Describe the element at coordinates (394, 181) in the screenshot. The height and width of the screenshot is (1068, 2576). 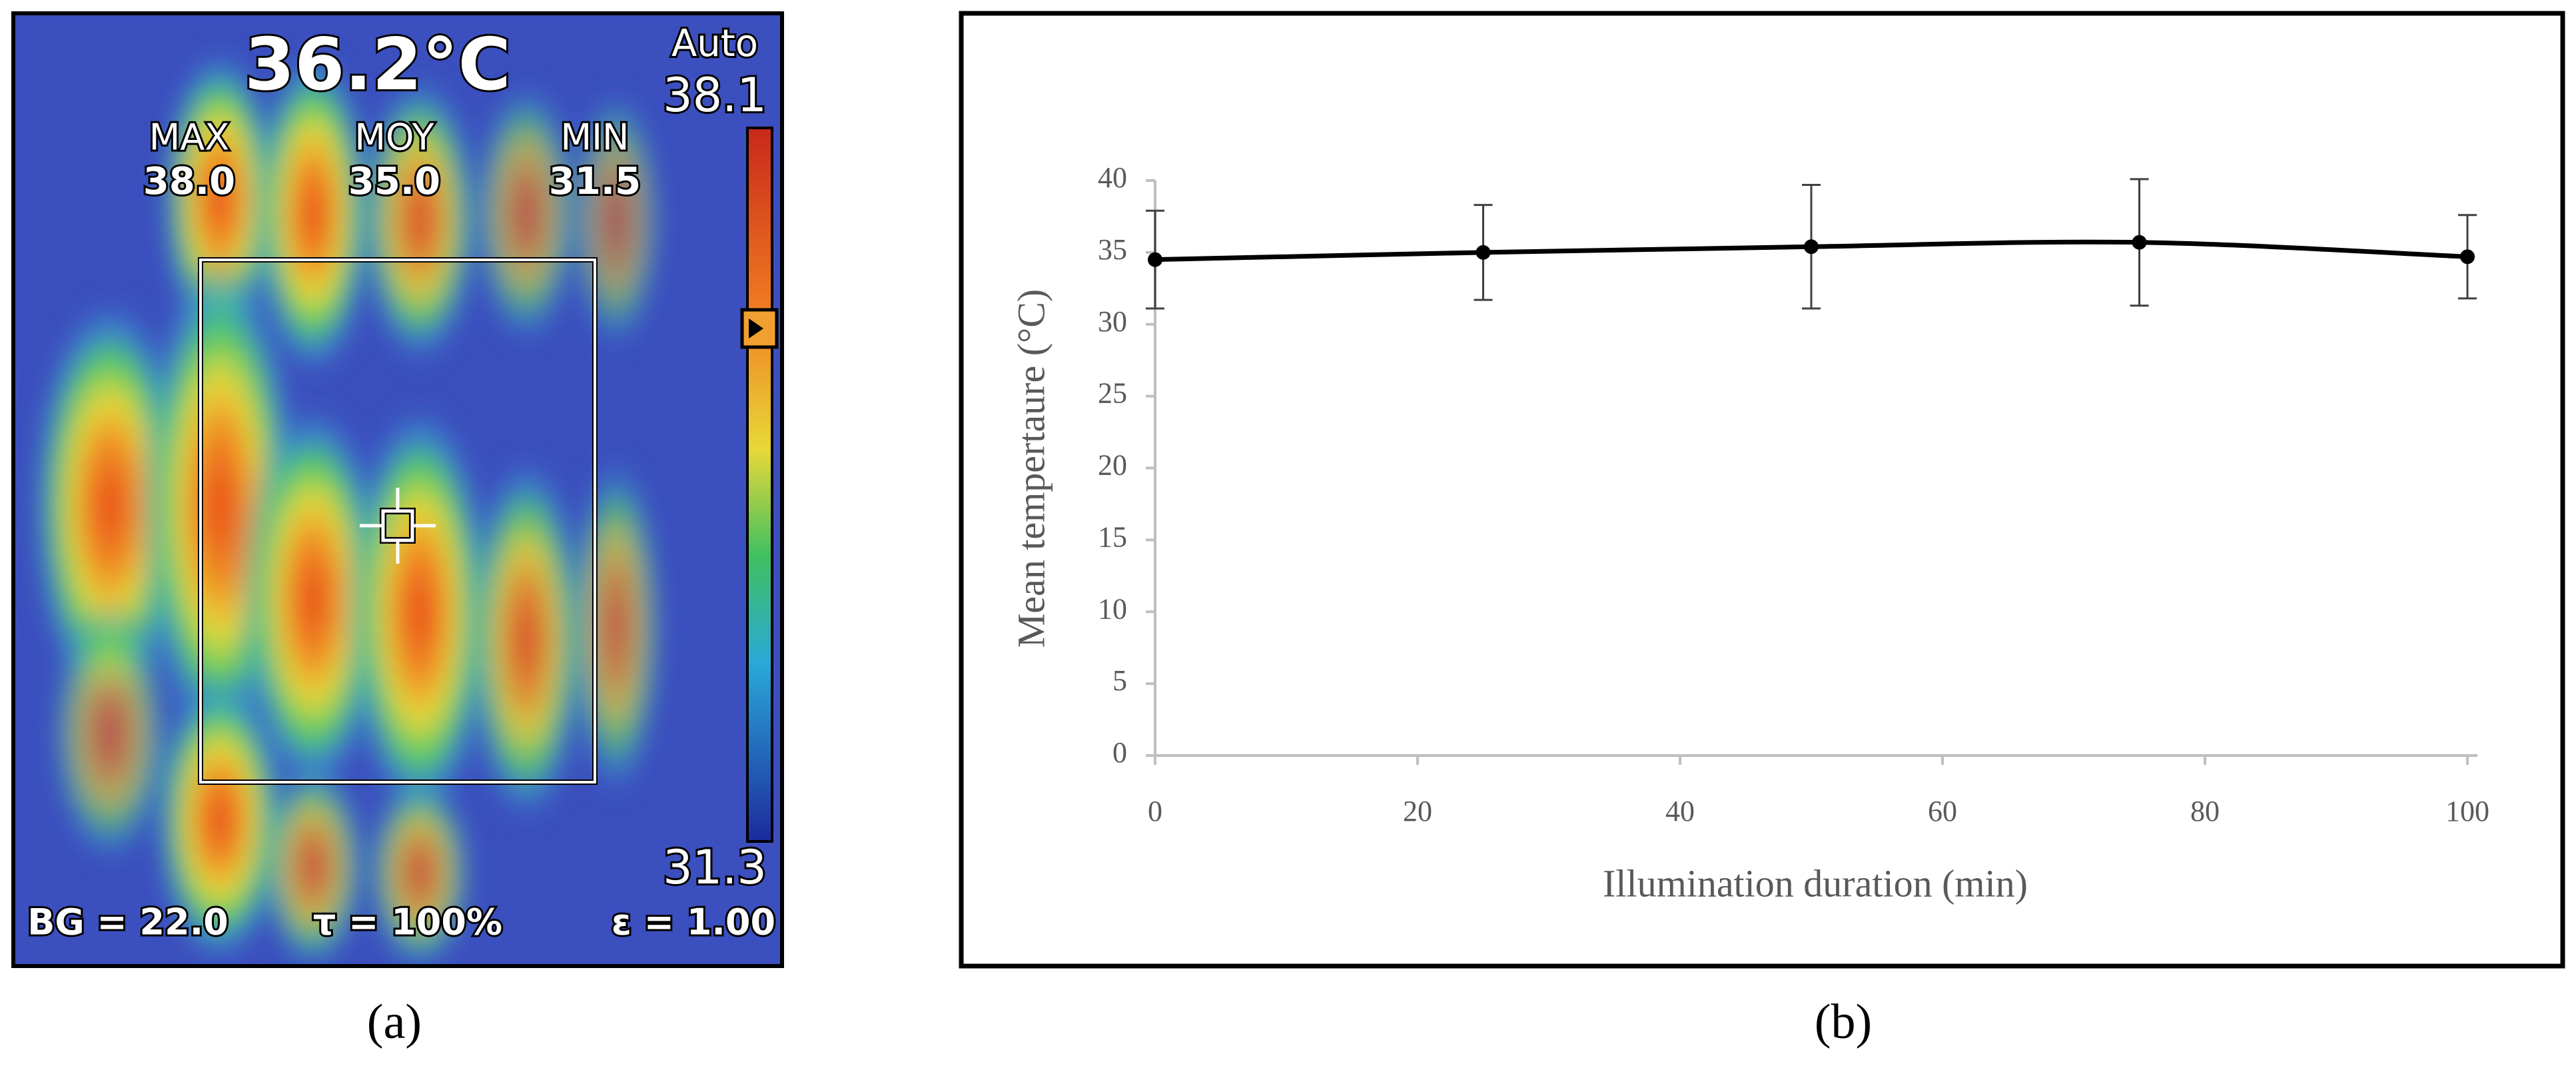
I see `stat-value: 35.0` at that location.